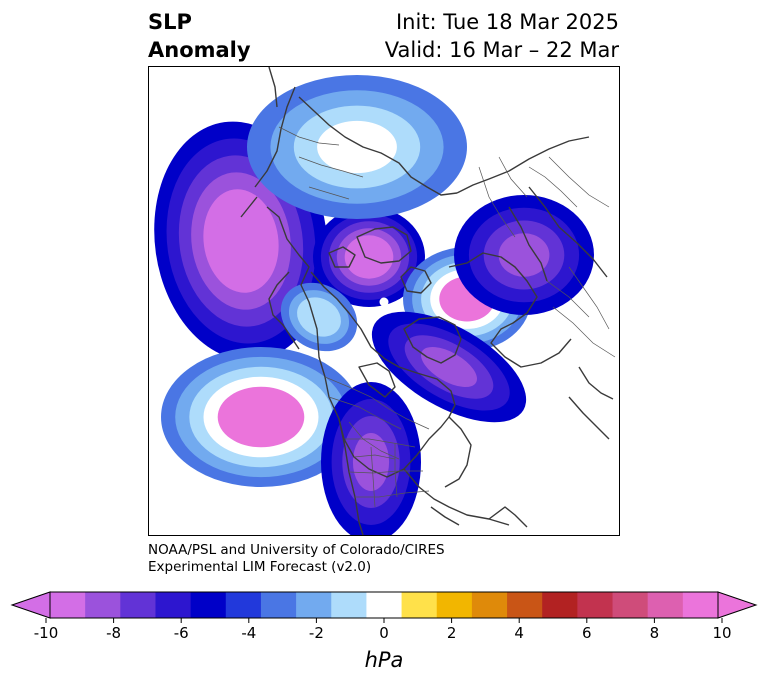 The width and height of the screenshot is (768, 686). What do you see at coordinates (199, 36) in the screenshot?
I see `map-title: SLP Anomaly` at bounding box center [199, 36].